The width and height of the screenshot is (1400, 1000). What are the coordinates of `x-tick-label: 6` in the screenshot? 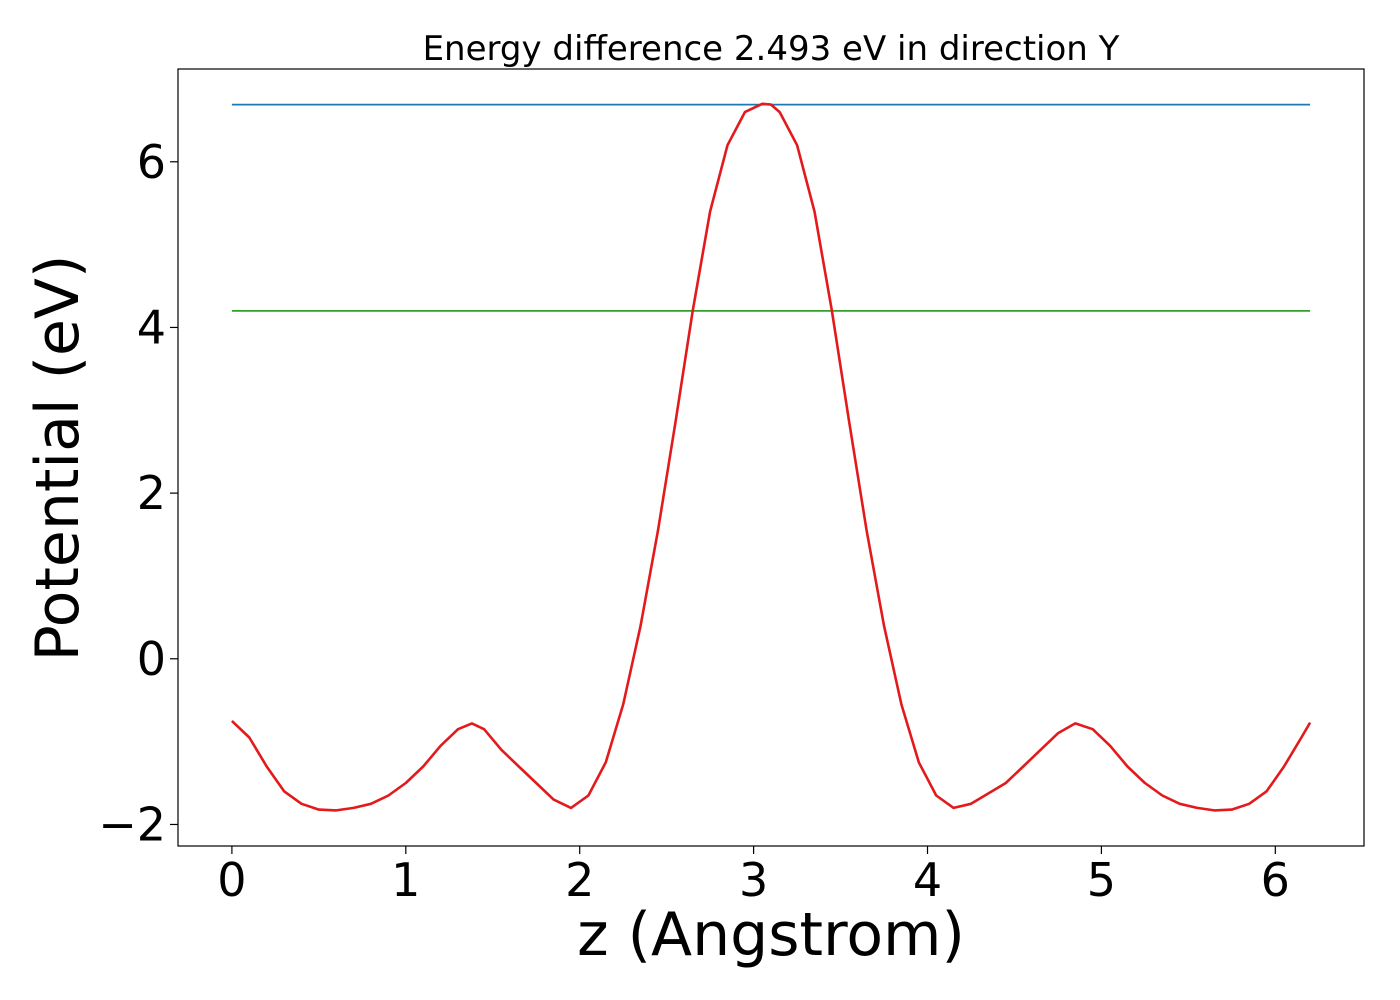 It's located at (1275, 880).